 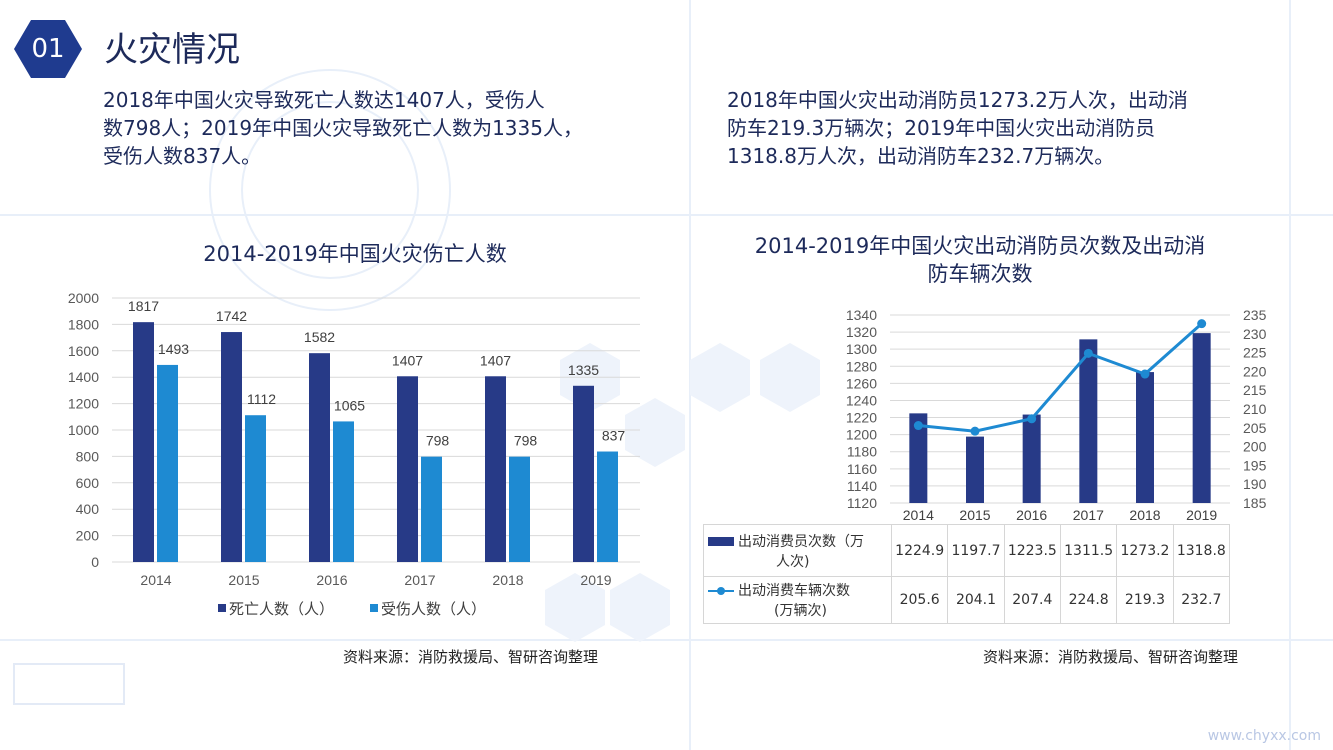 I want to click on table-cell: 204.1, so click(x=976, y=600).